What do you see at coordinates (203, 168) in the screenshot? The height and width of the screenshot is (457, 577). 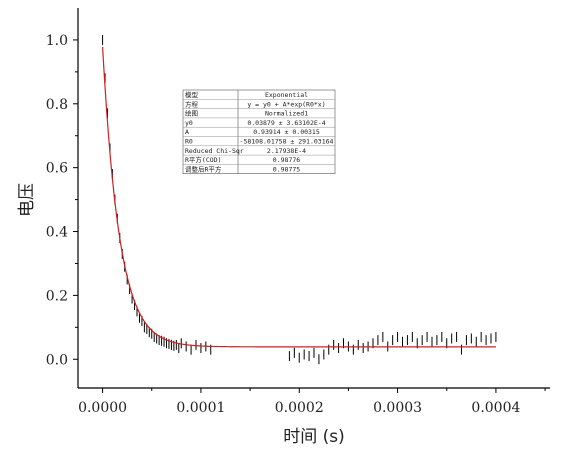 I see `fit-table-key: 调整后R平方` at bounding box center [203, 168].